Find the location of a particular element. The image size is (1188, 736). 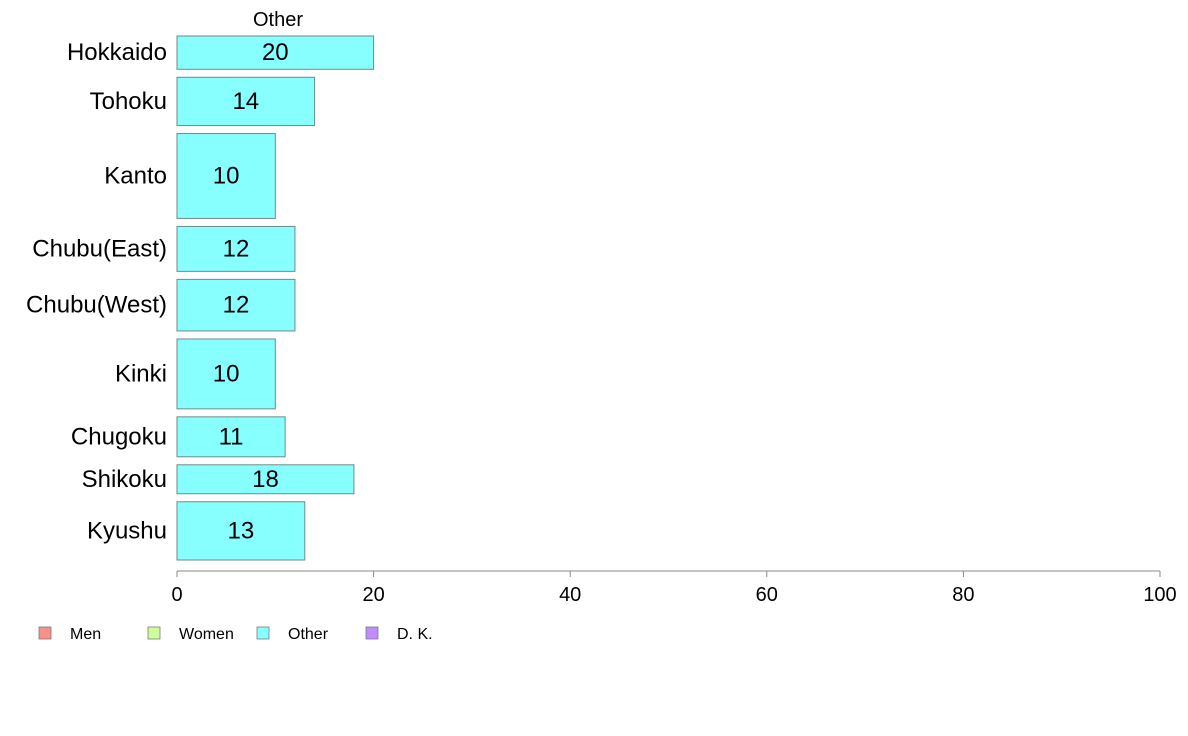

x-tick-label: 100 is located at coordinates (1159, 595).